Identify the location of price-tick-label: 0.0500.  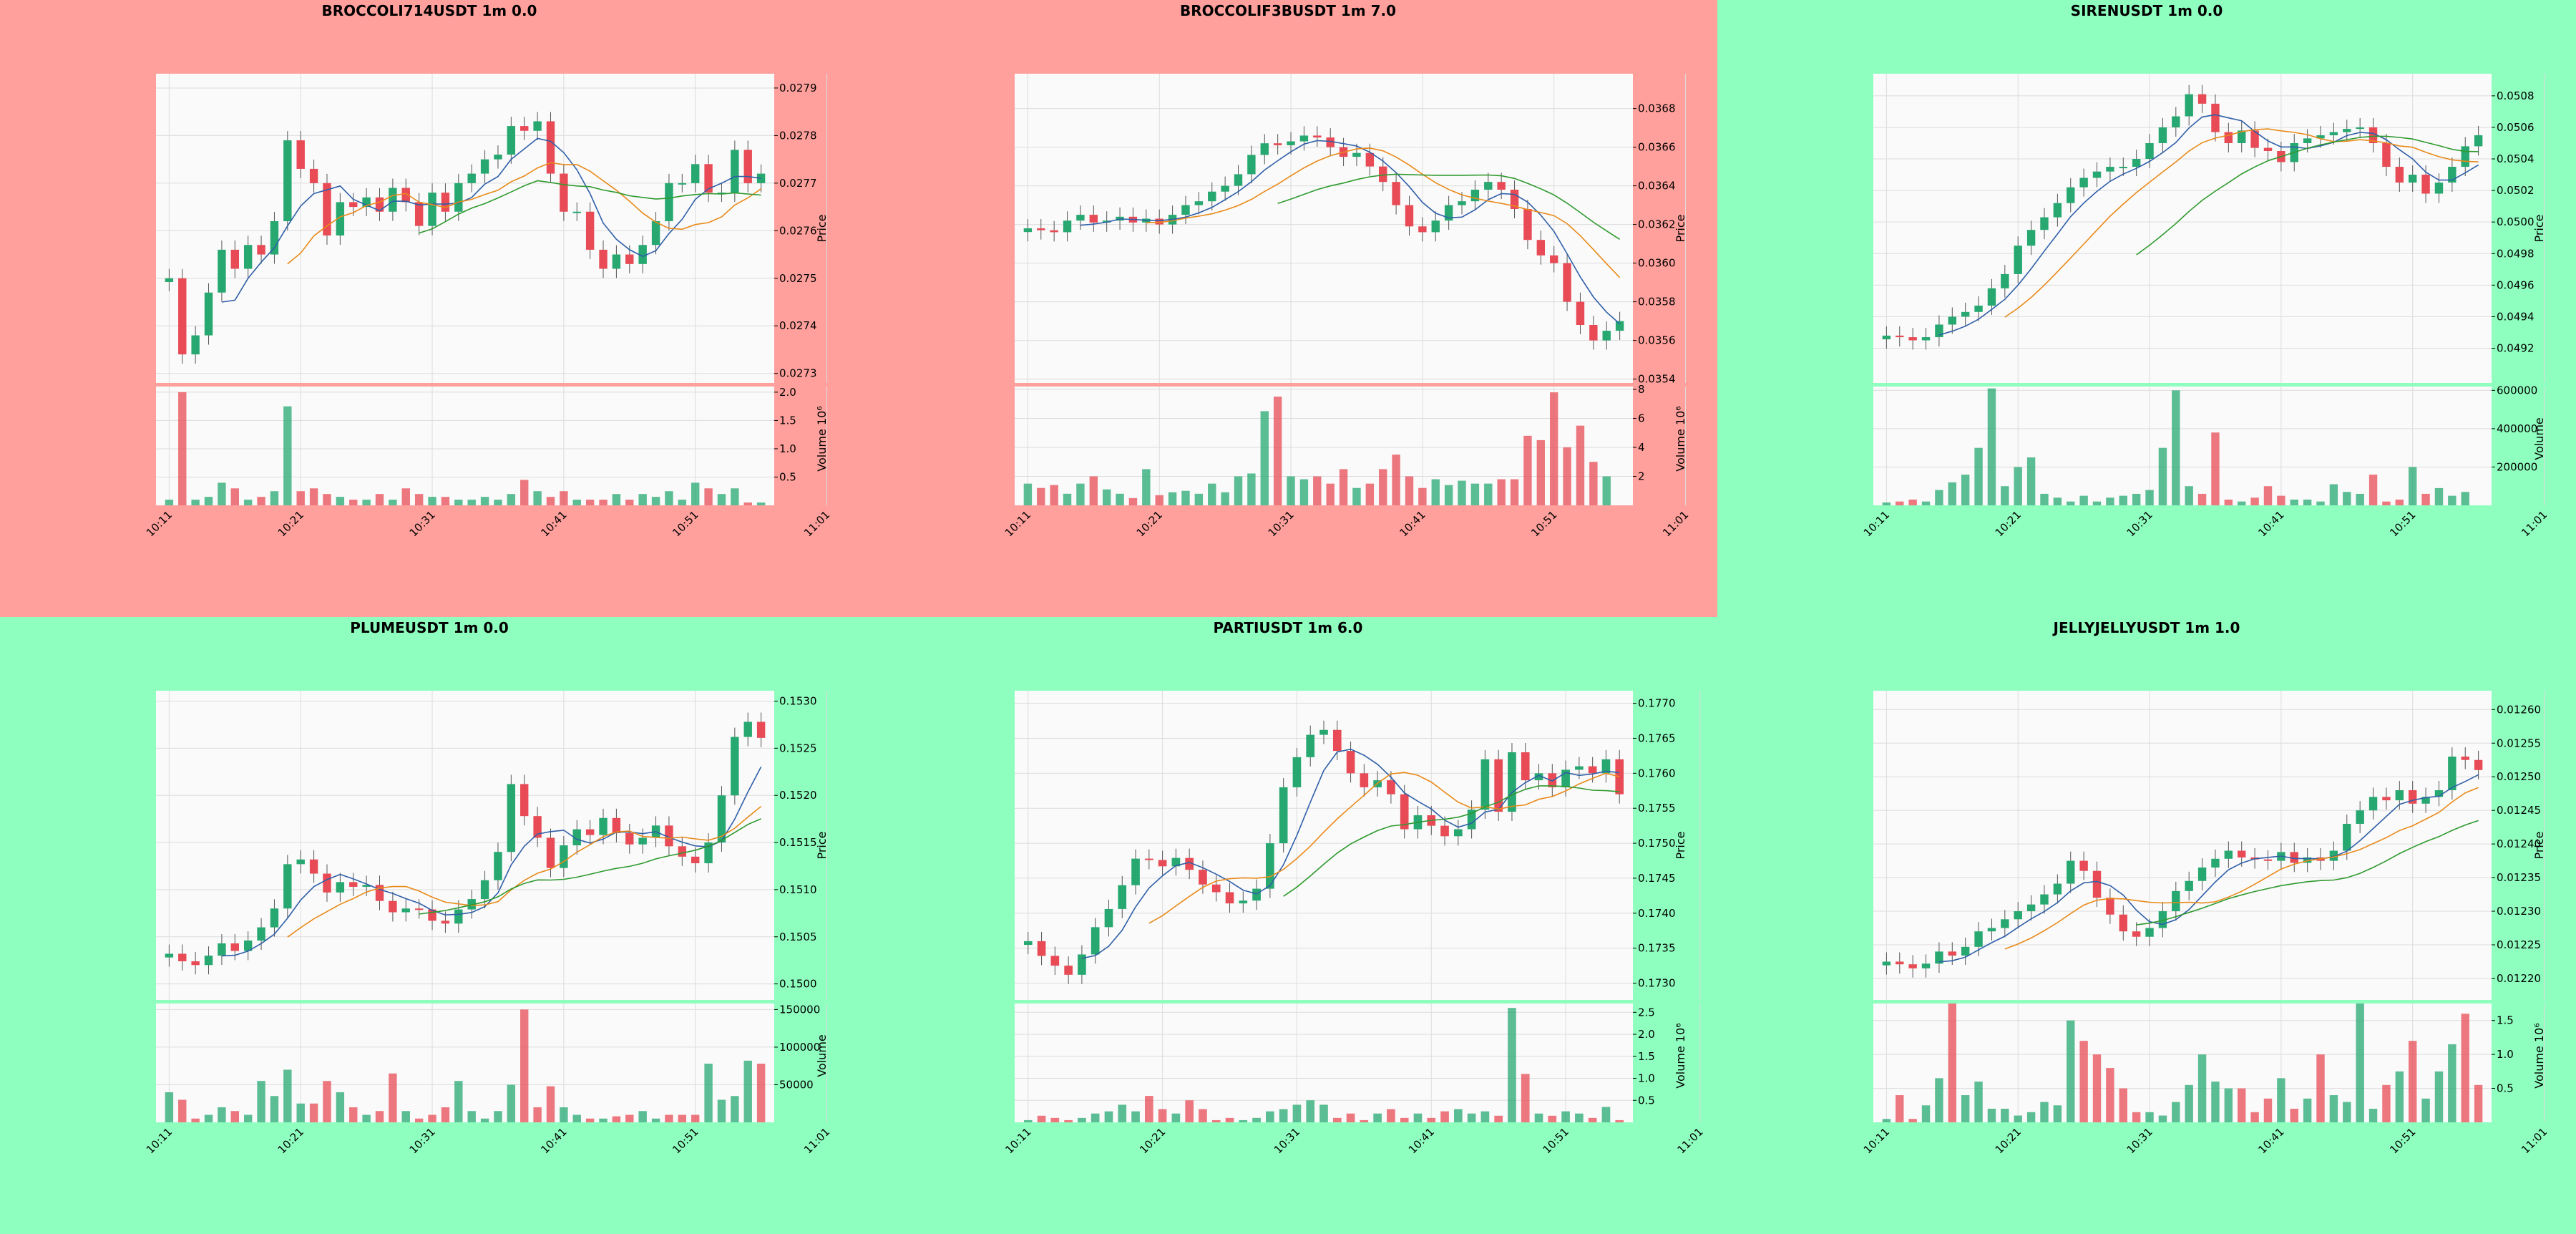
(2515, 222).